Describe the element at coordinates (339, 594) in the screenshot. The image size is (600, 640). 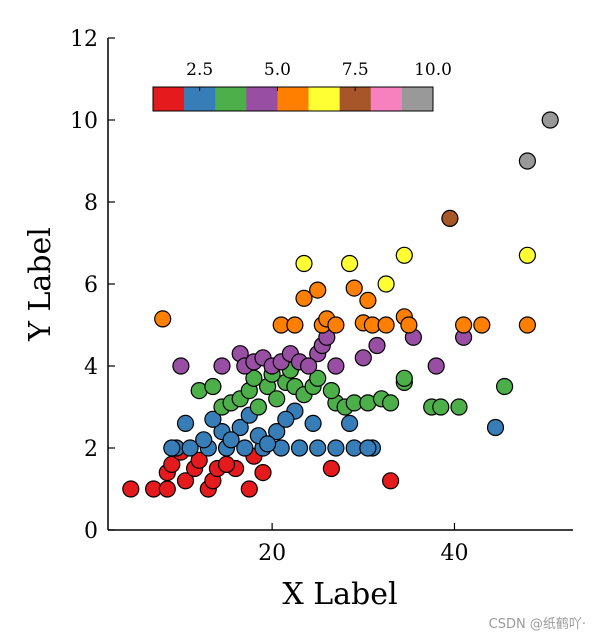
I see `x-axis-label: X Label` at that location.